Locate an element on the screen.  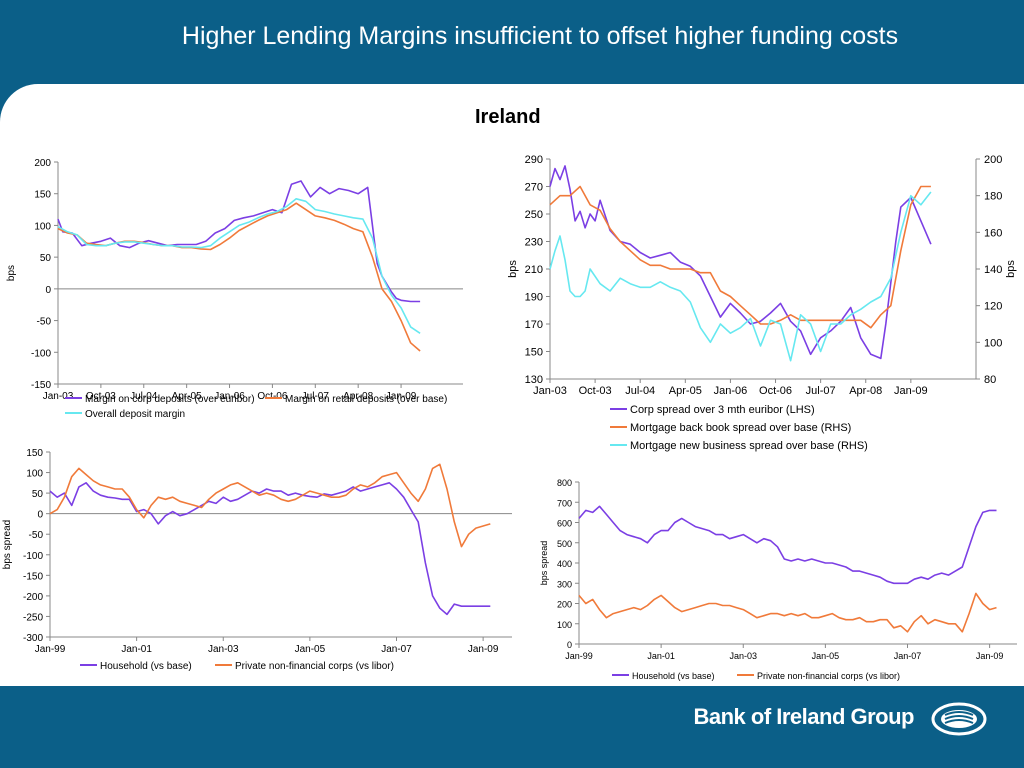
y-tick-label: 400 is located at coordinates (564, 564).